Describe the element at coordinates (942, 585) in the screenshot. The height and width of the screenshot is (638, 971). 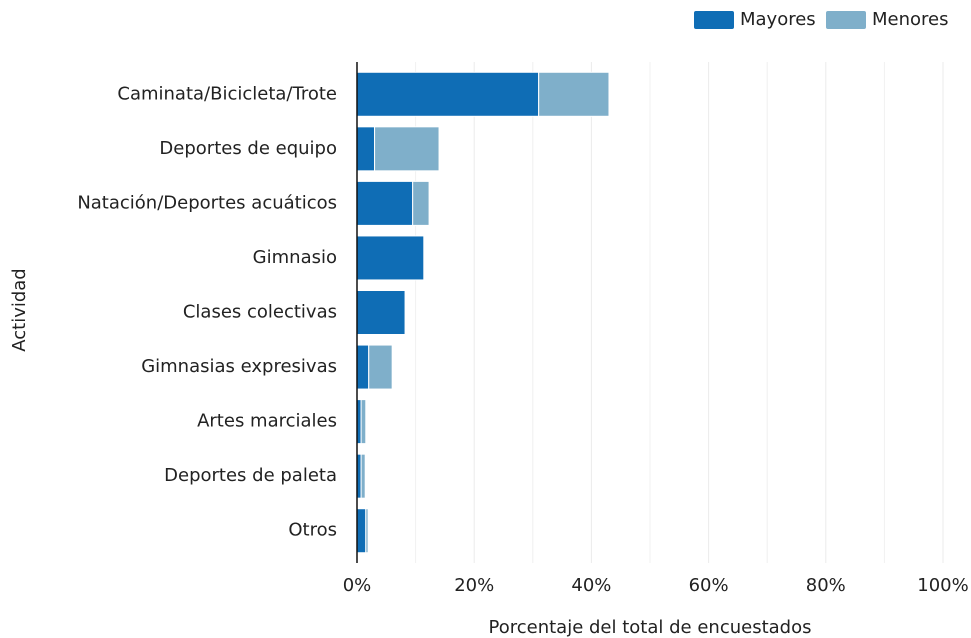
I see `x-tick-label: 100%` at that location.